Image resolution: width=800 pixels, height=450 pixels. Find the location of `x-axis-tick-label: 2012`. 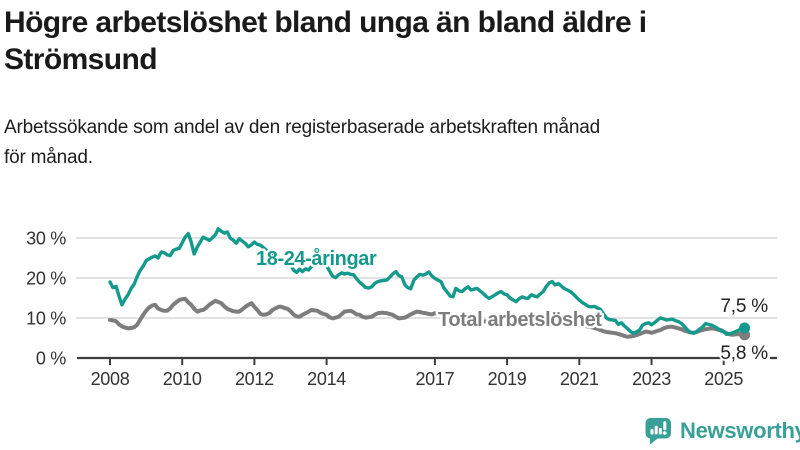

x-axis-tick-label: 2012 is located at coordinates (254, 379).